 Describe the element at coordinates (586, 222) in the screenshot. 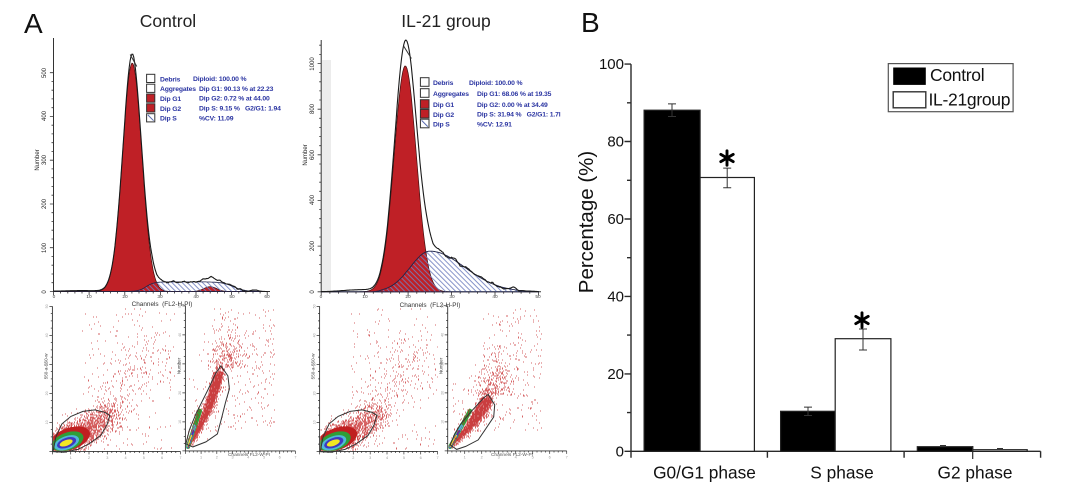

I see `svg-text: Percentage (%)` at that location.